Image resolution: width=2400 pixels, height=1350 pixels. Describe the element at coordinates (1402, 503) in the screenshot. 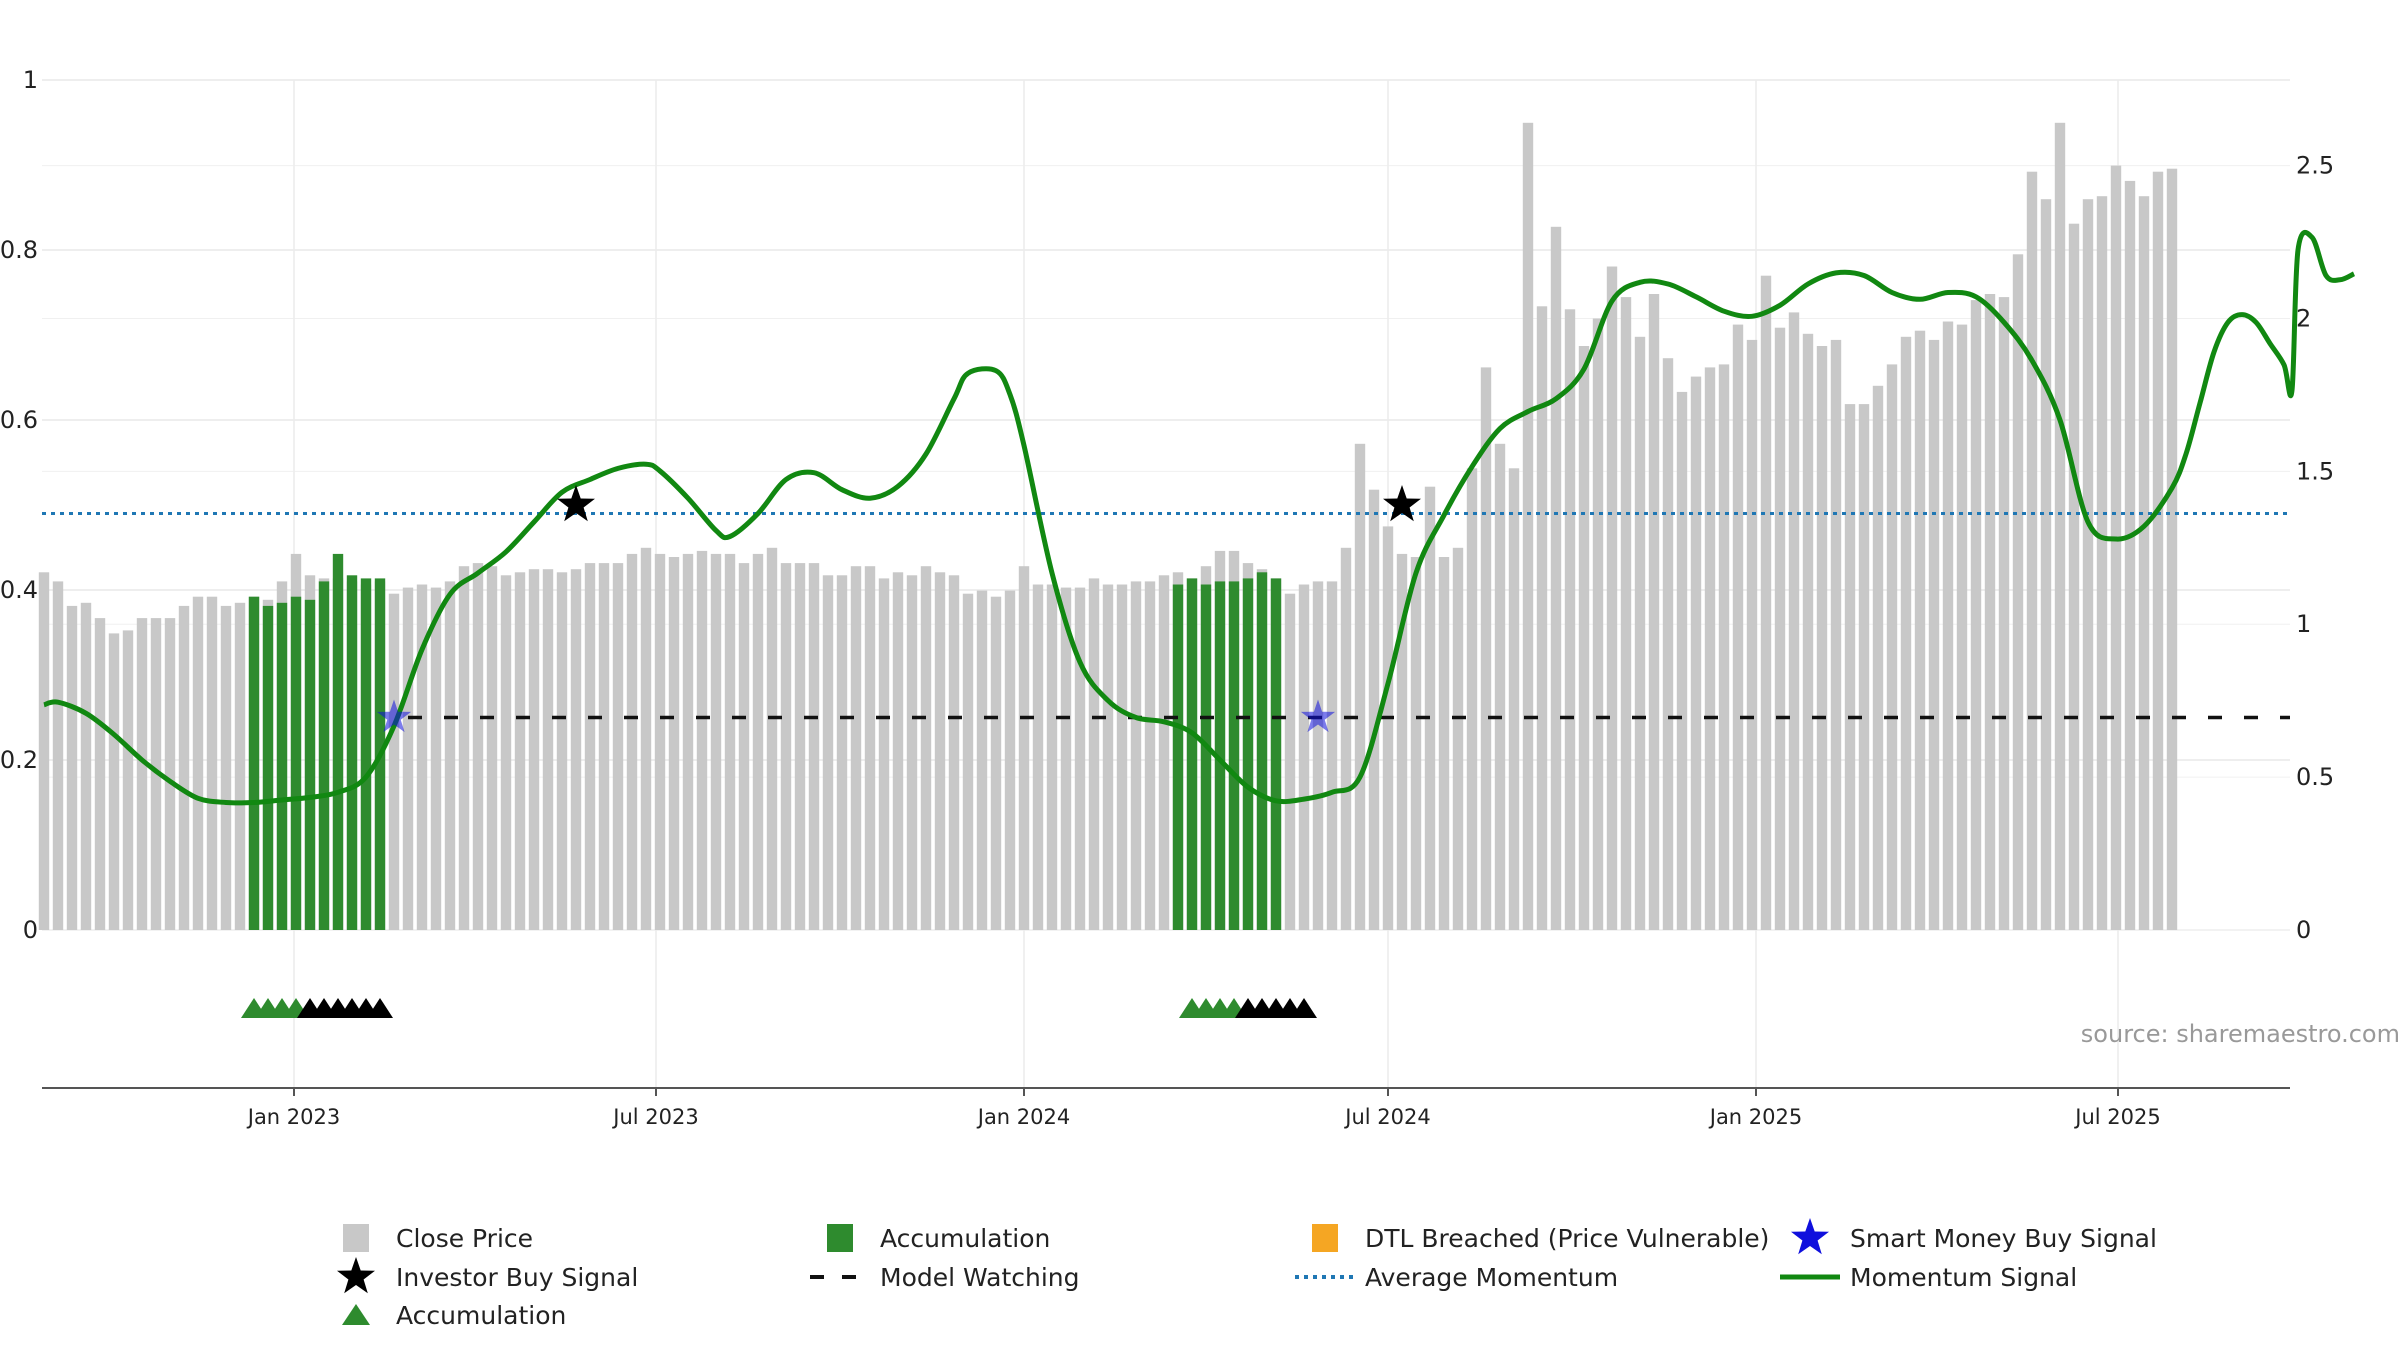

I see `investor-buy-signal-star` at that location.